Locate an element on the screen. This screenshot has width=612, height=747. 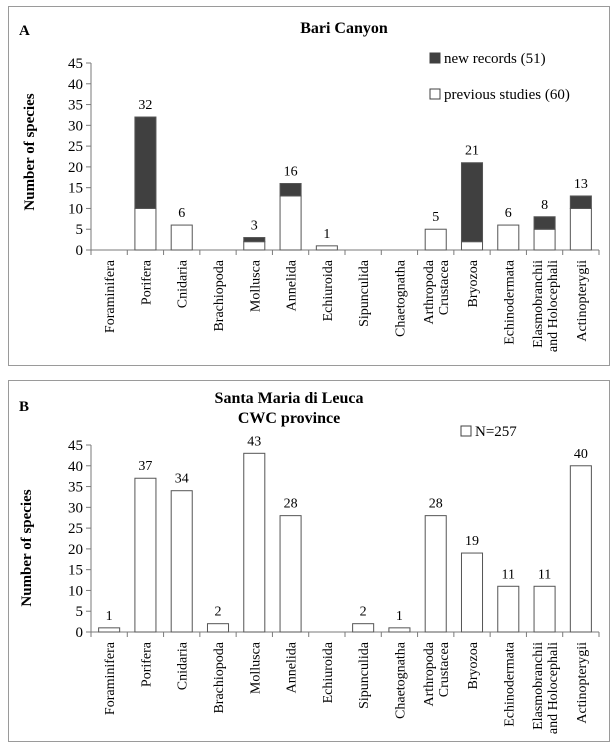
bar-new-records-51-actinopterygii is located at coordinates (580, 202).